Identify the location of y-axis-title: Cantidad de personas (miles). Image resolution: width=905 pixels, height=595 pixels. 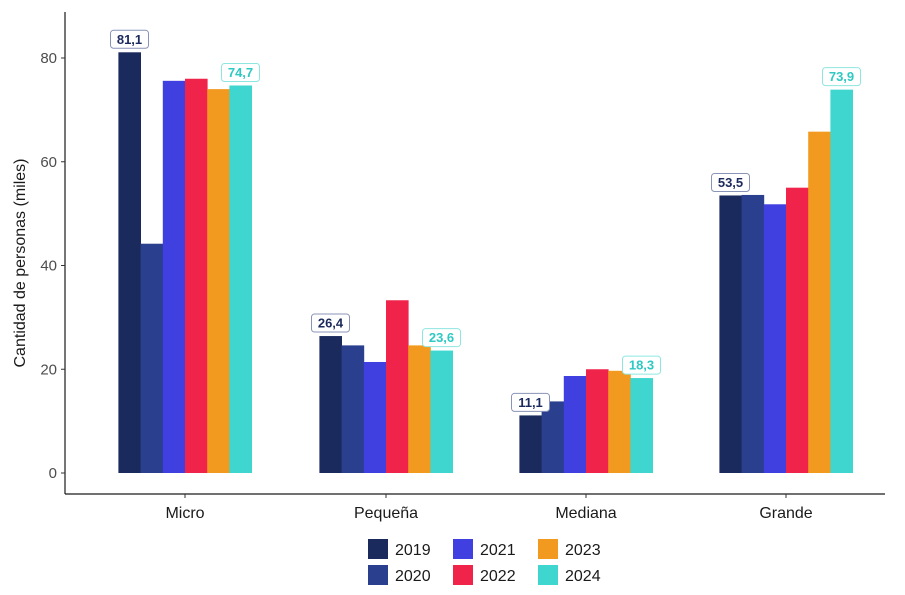
(20, 263).